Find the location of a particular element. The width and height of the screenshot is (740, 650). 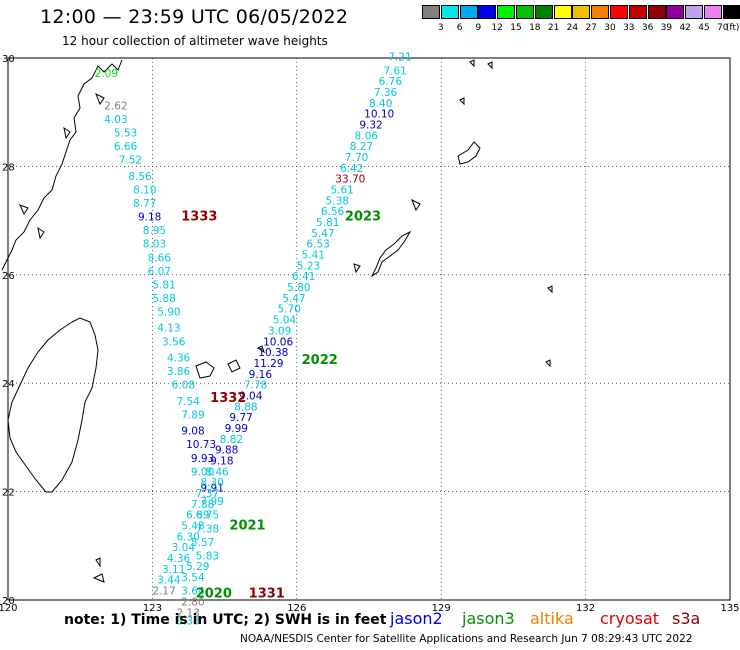

taiwan-coastline is located at coordinates (53, 405).